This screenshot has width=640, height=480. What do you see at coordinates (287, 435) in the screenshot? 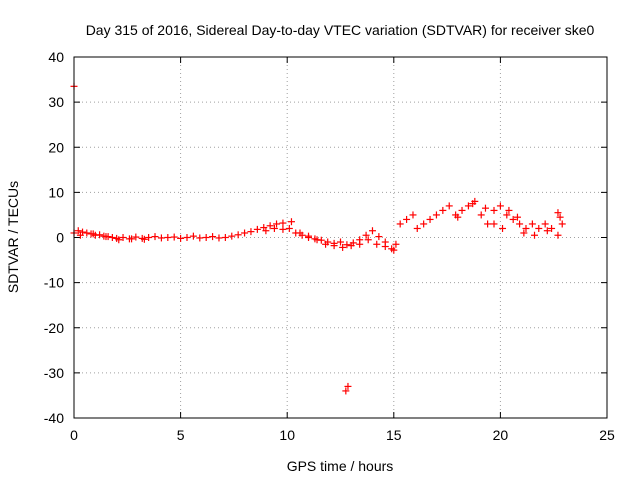
I see `x-tick-label: 10` at bounding box center [287, 435].